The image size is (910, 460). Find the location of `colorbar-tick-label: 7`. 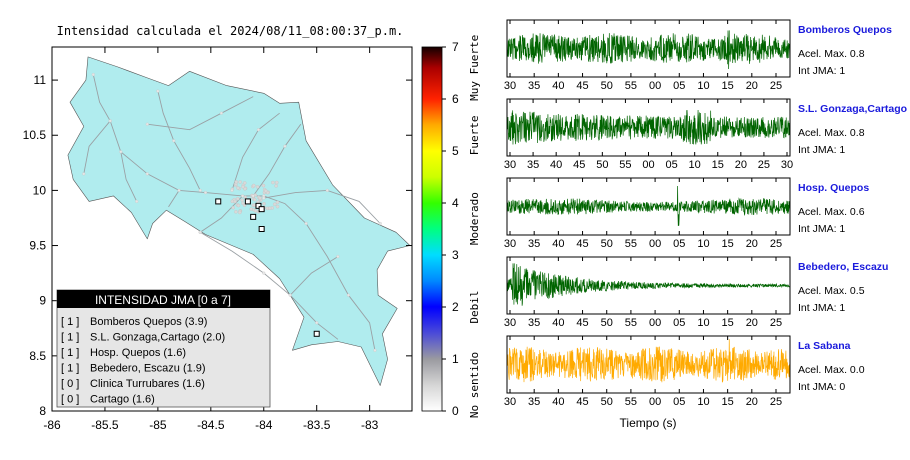

colorbar-tick-label: 7 is located at coordinates (455, 47).